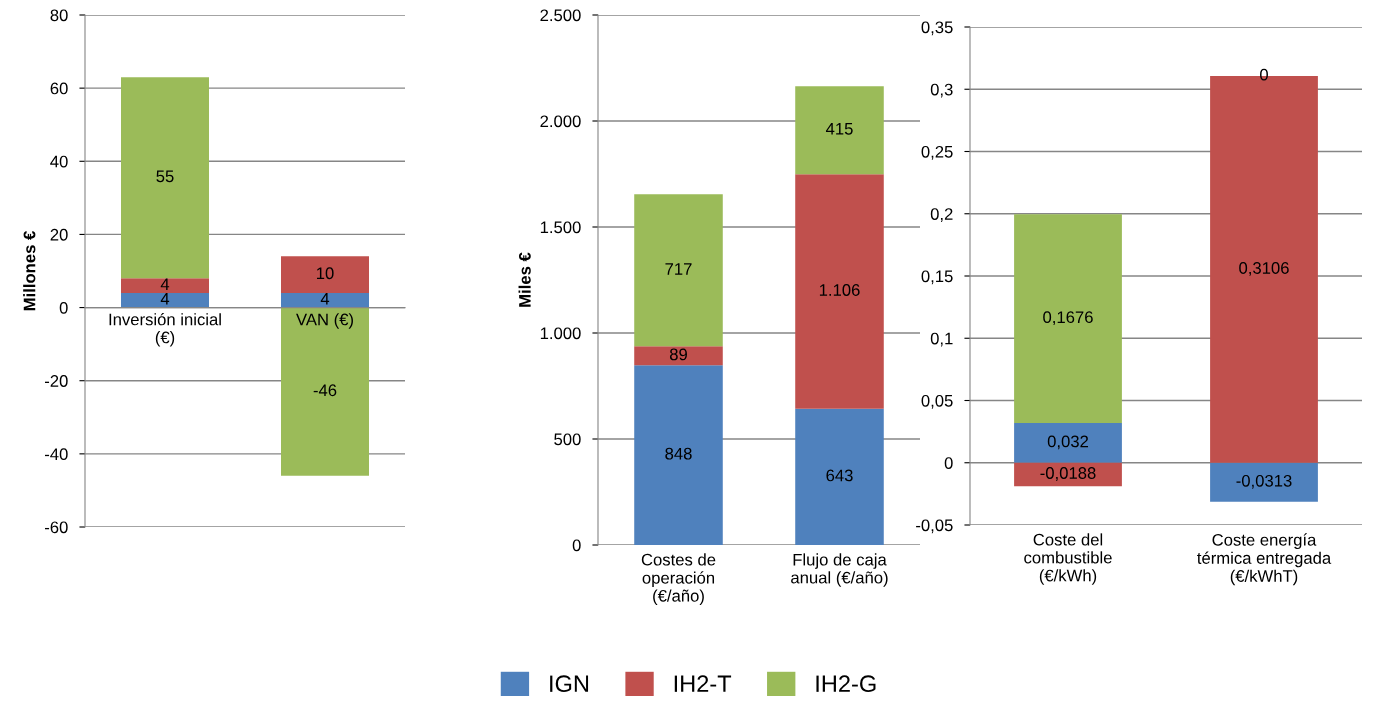 Image resolution: width=1378 pixels, height=718 pixels. Describe the element at coordinates (567, 439) in the screenshot. I see `y-tick-label: 500` at that location.